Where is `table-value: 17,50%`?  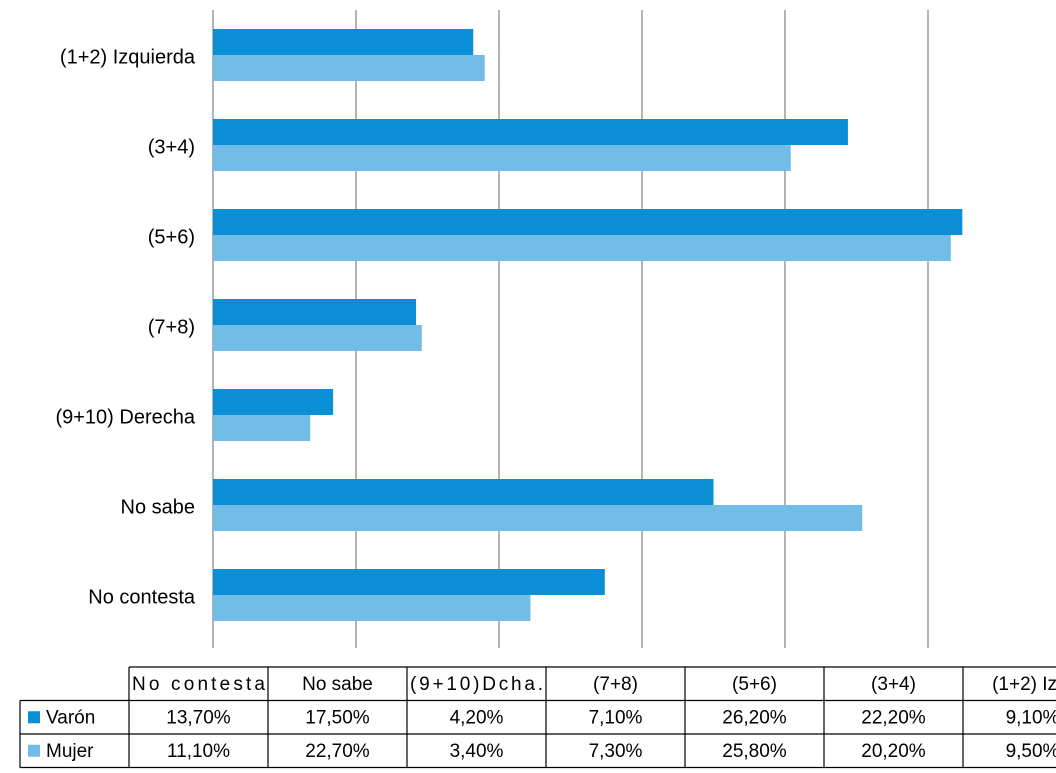
table-value: 17,50% is located at coordinates (337, 717).